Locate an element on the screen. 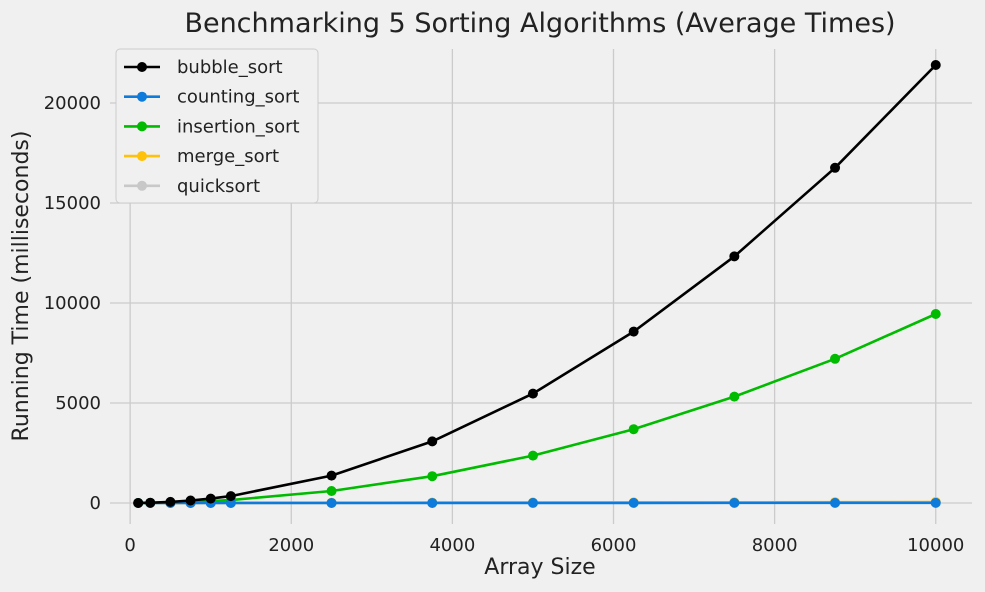 This screenshot has height=592, width=985. y-tick-label: 5000 is located at coordinates (78, 403).